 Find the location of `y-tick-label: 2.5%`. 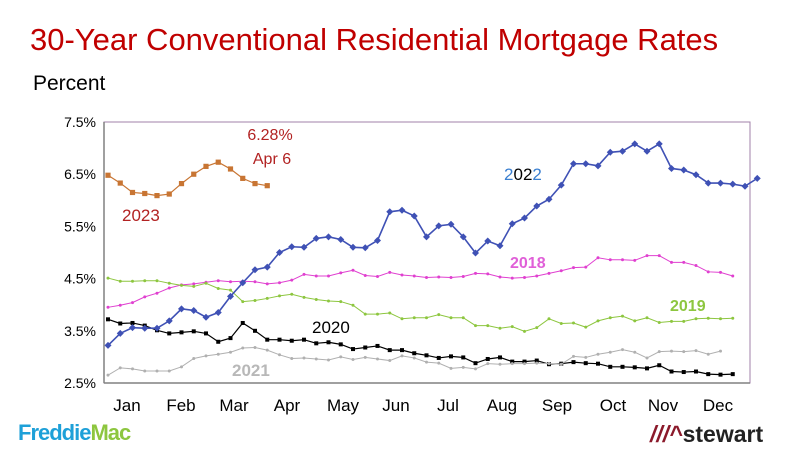

y-tick-label: 2.5% is located at coordinates (80, 383).